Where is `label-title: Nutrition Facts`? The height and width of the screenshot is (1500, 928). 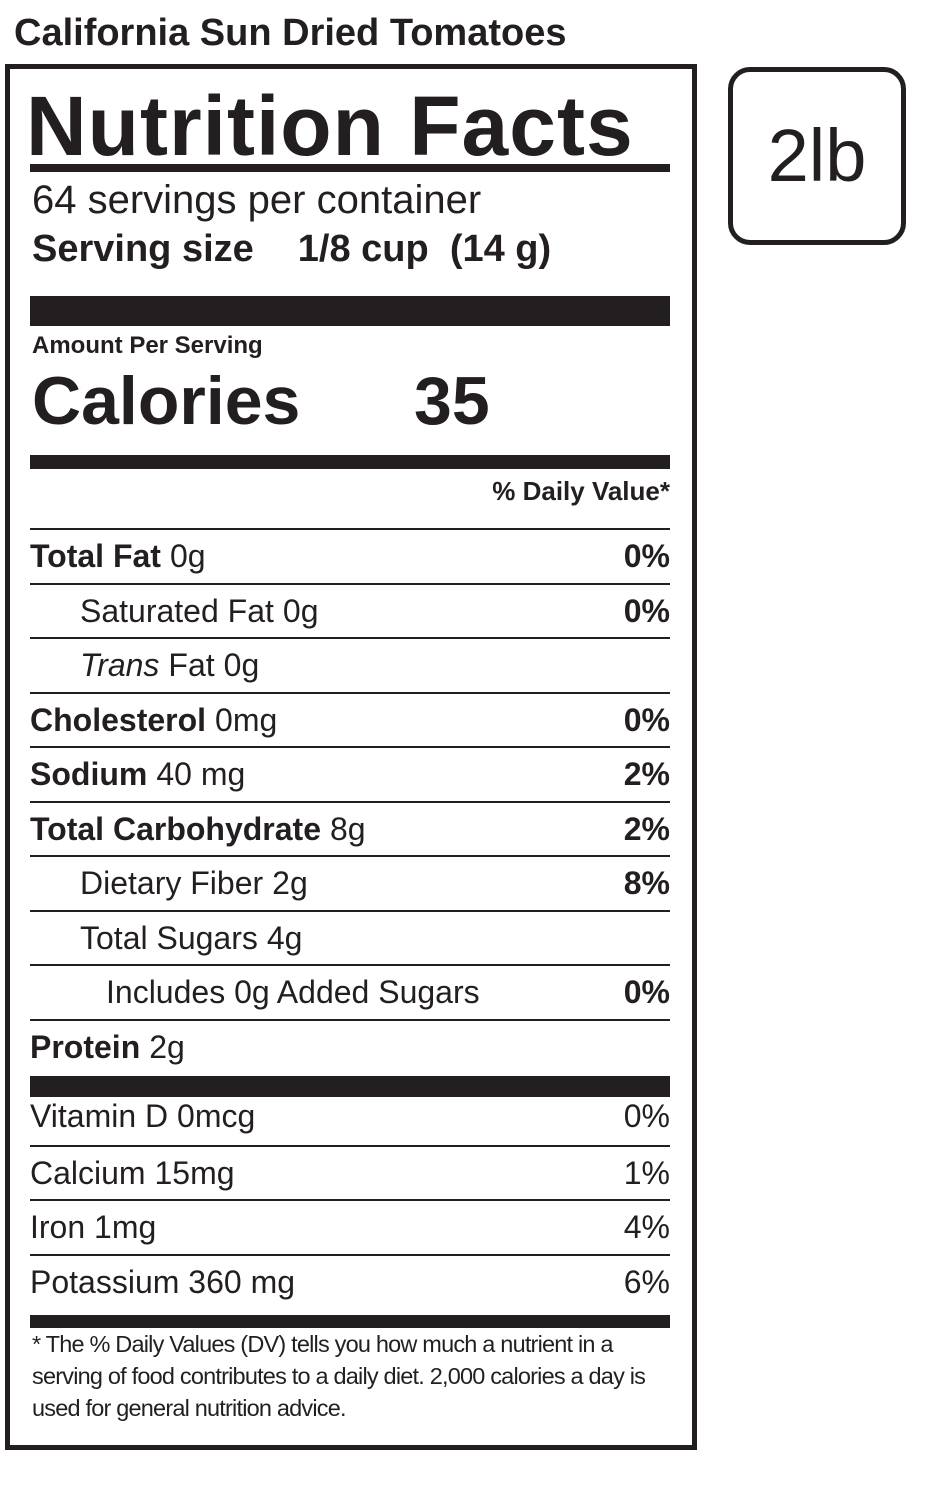 label-title: Nutrition Facts is located at coordinates (330, 126).